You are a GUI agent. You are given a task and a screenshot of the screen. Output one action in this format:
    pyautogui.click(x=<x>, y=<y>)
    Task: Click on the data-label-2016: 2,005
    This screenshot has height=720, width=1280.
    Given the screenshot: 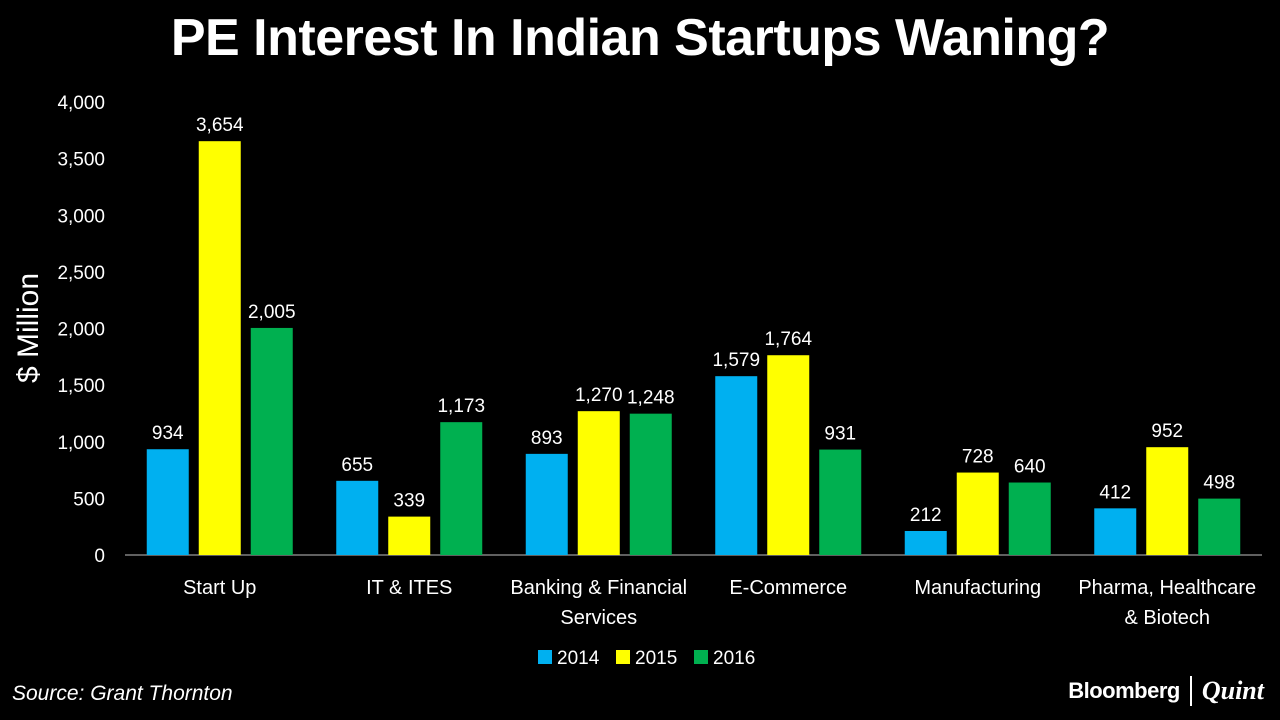 What is the action you would take?
    pyautogui.click(x=272, y=312)
    